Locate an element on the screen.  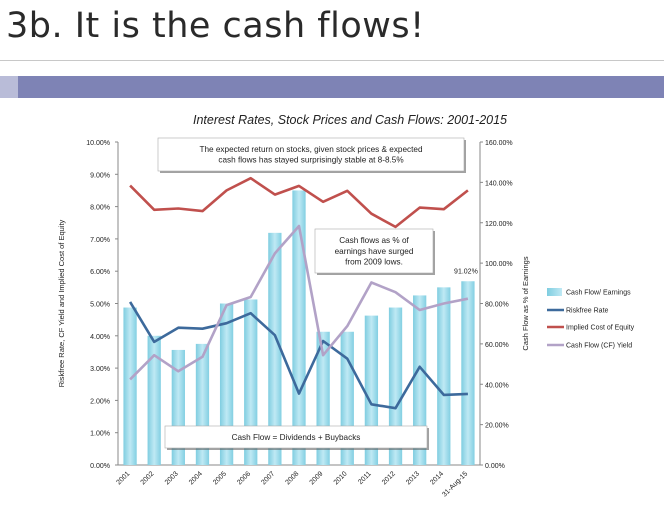
header-band is located at coordinates (332, 87).